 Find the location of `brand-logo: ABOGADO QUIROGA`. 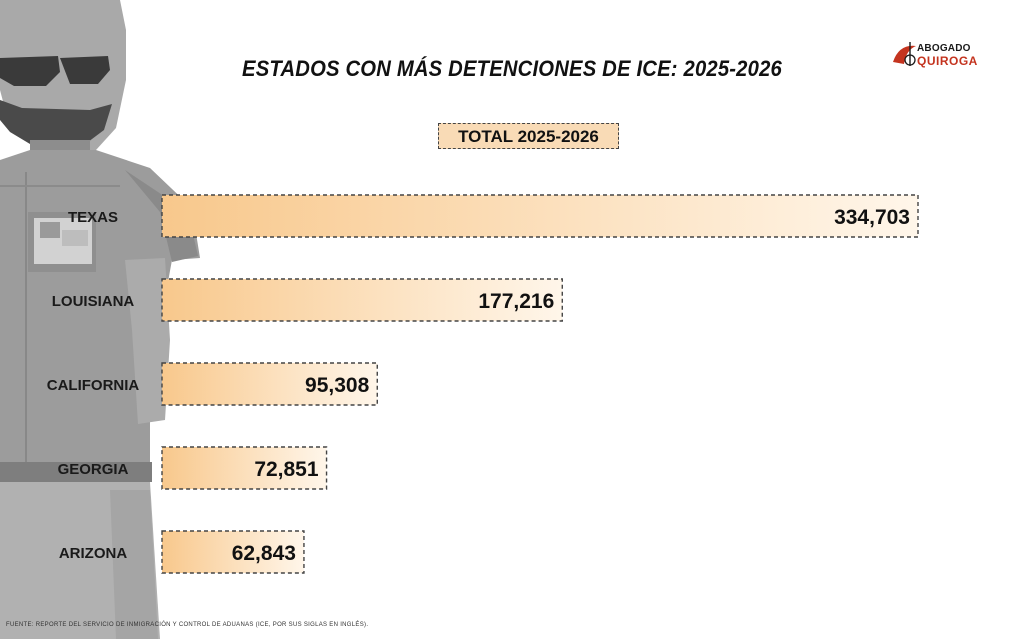

brand-logo: ABOGADO QUIROGA is located at coordinates (940, 55).